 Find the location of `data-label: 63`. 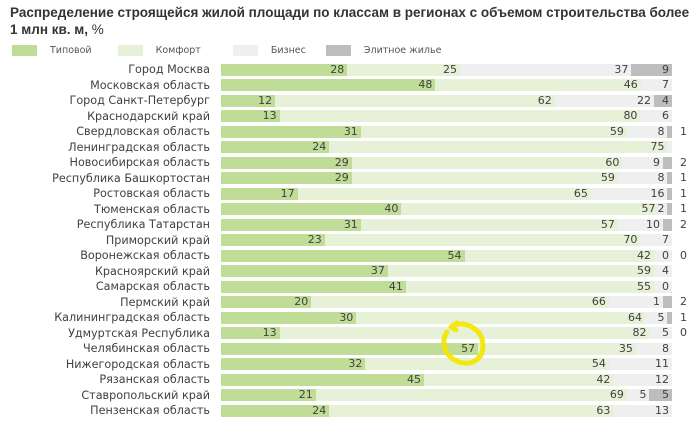

data-label: 63 is located at coordinates (603, 410).